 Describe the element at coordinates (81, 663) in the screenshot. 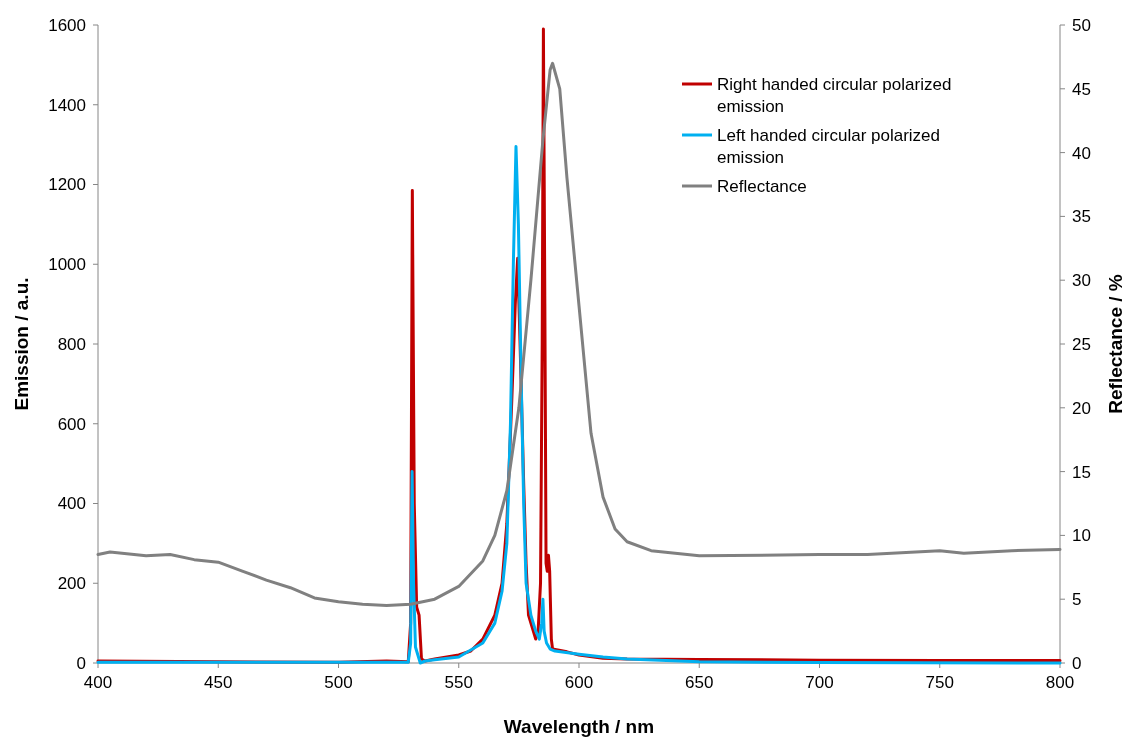

I see `y-tick-label: 0` at that location.